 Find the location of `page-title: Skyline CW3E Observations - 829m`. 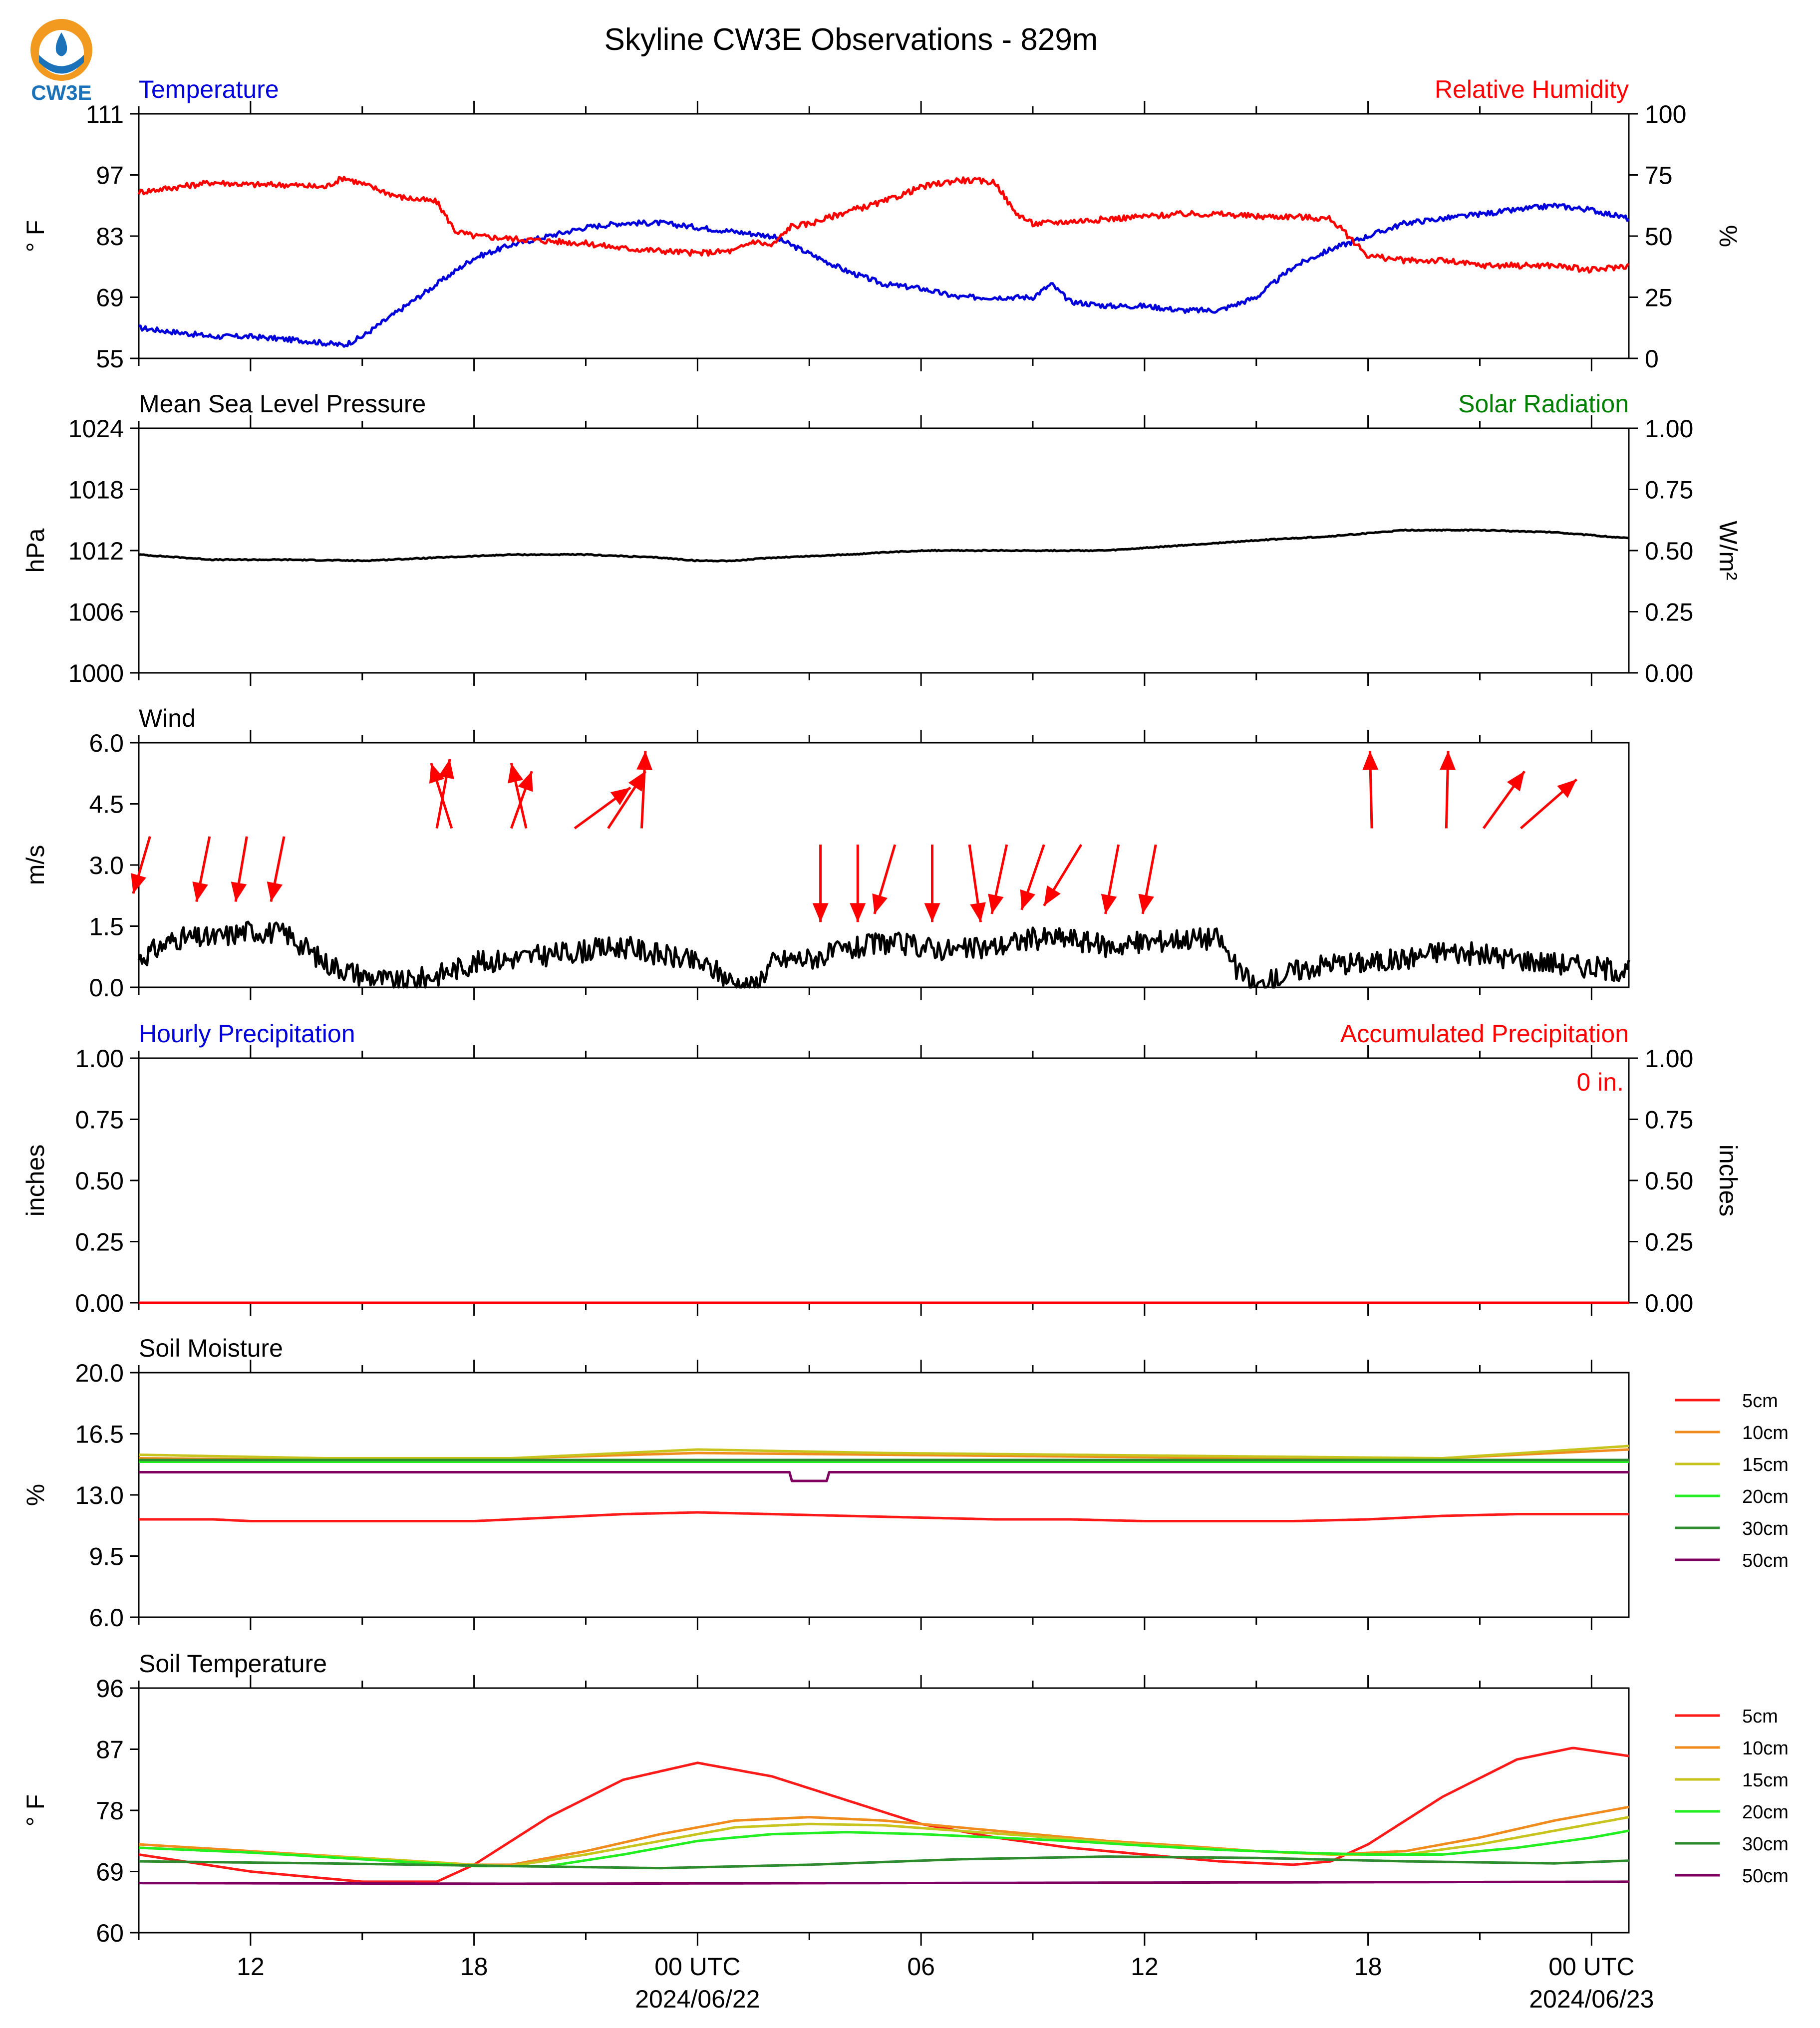

page-title: Skyline CW3E Observations - 829m is located at coordinates (851, 39).